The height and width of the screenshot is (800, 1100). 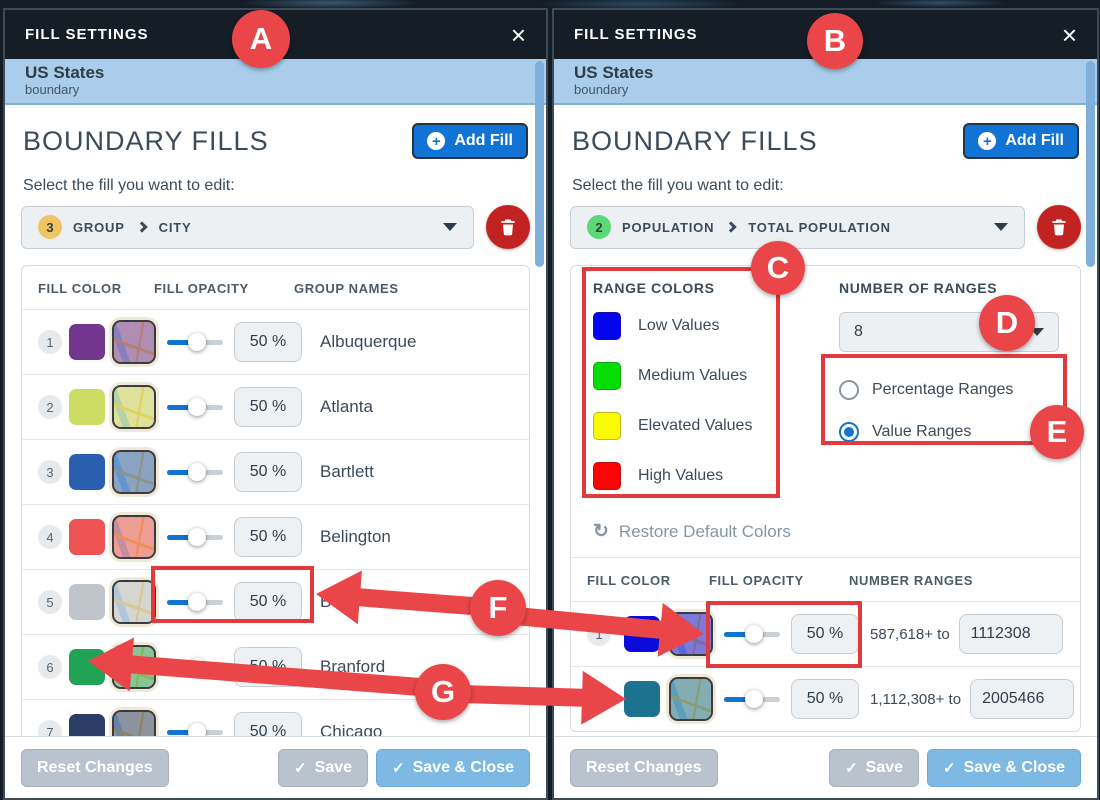 I want to click on column-header: NUMBER RANGES, so click(x=911, y=580).